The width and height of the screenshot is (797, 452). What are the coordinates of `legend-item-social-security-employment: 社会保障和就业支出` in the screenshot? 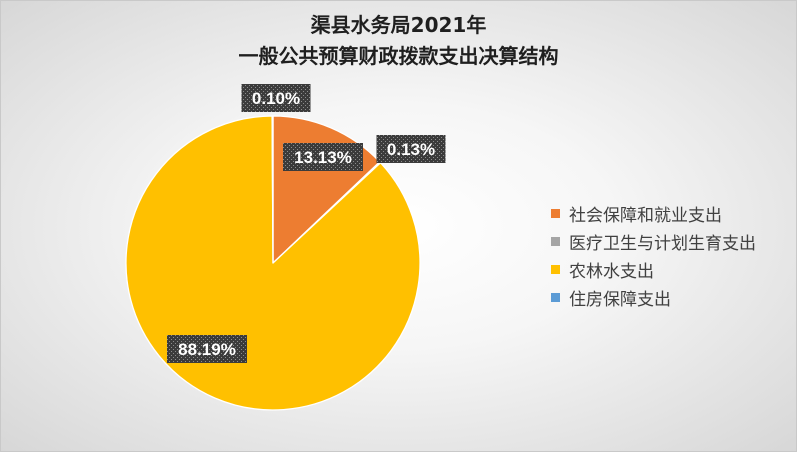 It's located at (668, 213).